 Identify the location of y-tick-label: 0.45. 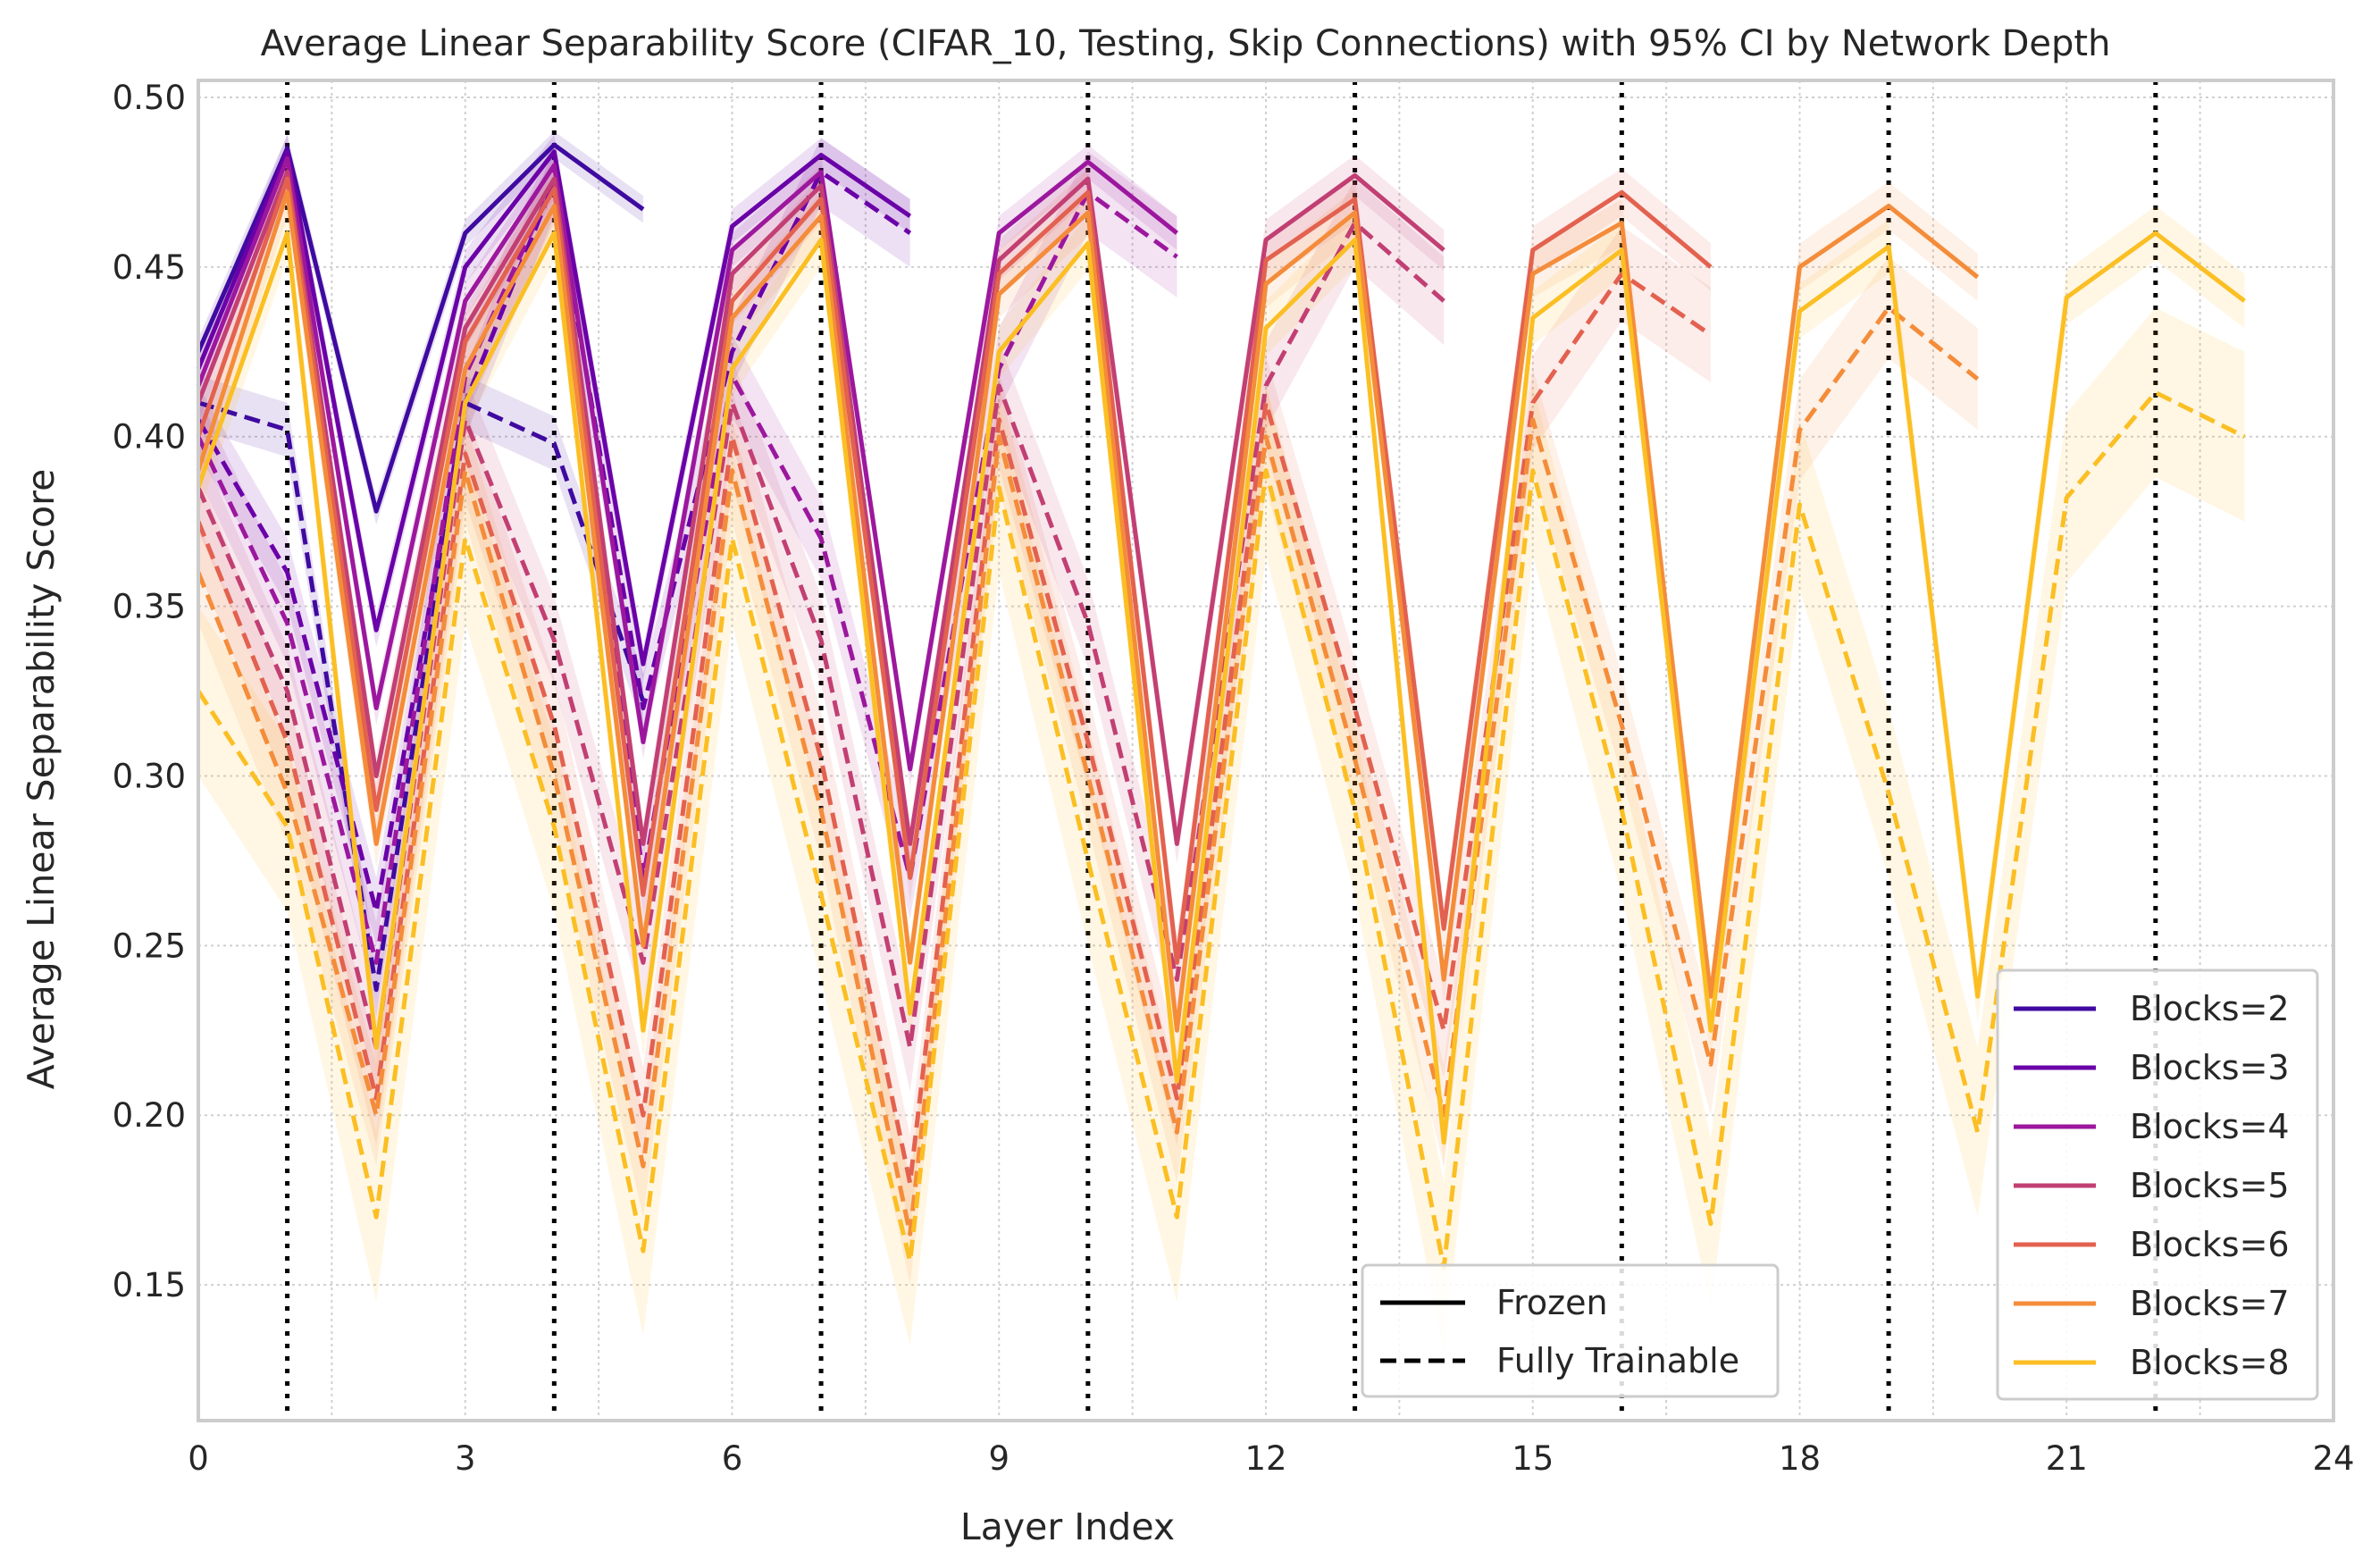
(149, 267).